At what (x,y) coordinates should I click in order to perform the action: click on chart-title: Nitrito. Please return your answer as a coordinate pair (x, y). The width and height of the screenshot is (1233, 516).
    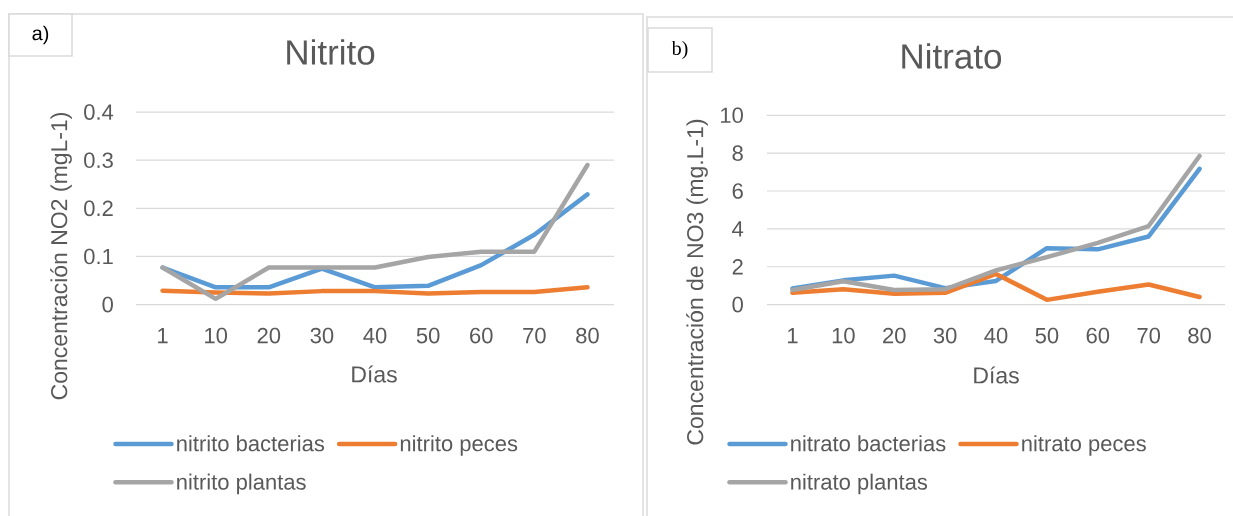
    Looking at the image, I should click on (331, 52).